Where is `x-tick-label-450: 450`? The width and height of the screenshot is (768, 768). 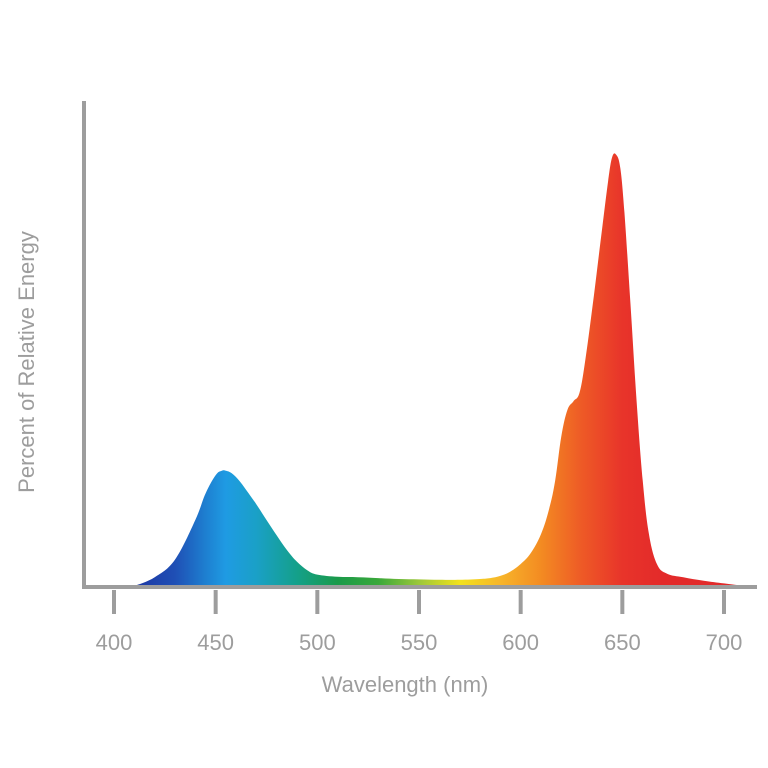 x-tick-label-450: 450 is located at coordinates (215, 642).